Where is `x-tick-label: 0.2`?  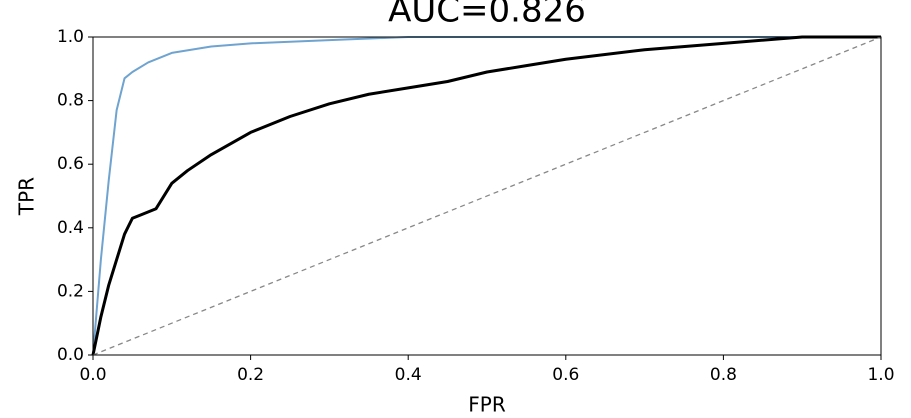
x-tick-label: 0.2 is located at coordinates (250, 375).